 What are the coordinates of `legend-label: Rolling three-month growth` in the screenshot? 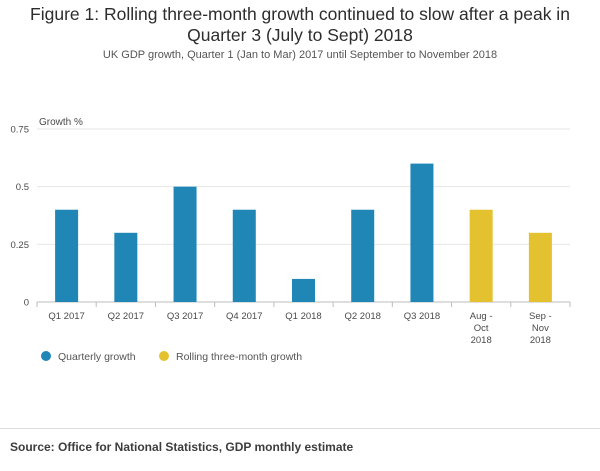 It's located at (239, 357).